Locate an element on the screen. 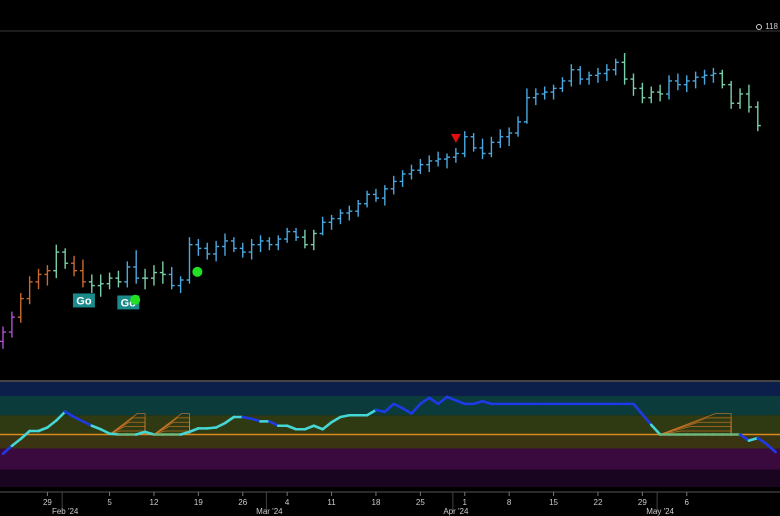 This screenshot has width=780, height=516. month-label: Mar '24 is located at coordinates (269, 511).